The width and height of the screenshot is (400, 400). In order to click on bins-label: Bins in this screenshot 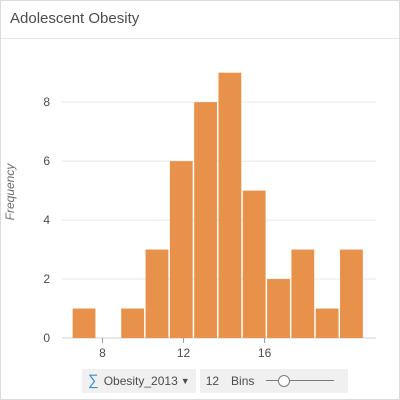, I will do `click(243, 381)`.